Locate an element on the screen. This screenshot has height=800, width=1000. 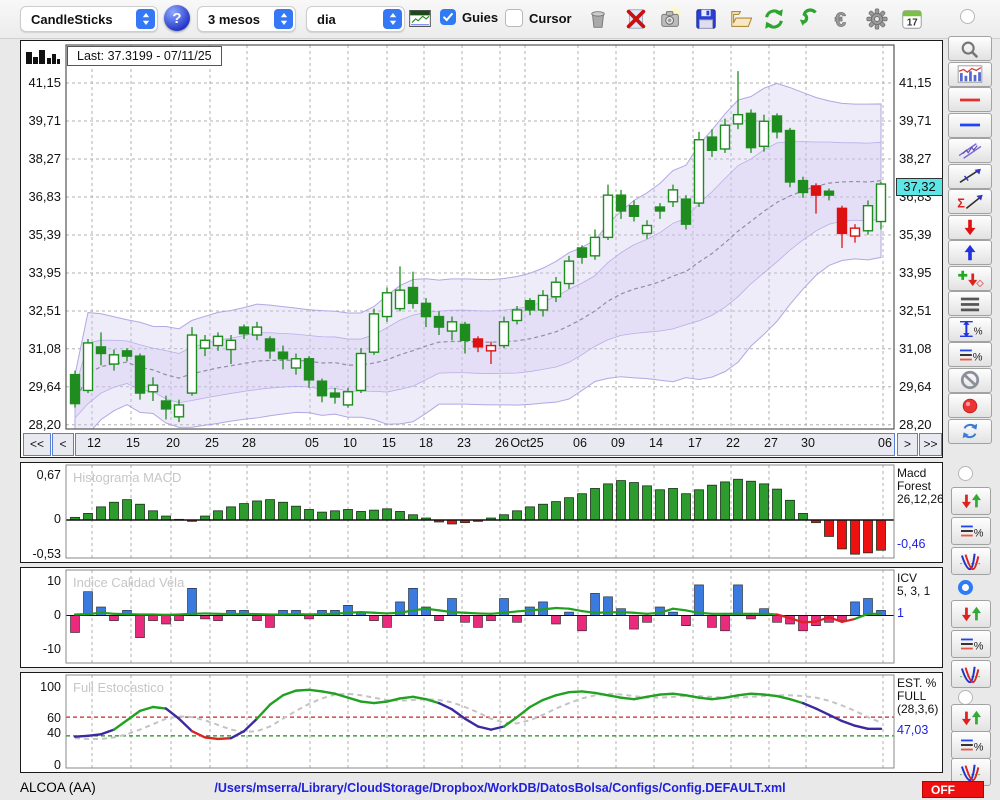
calendar-button: 17 is located at coordinates (912, 19).